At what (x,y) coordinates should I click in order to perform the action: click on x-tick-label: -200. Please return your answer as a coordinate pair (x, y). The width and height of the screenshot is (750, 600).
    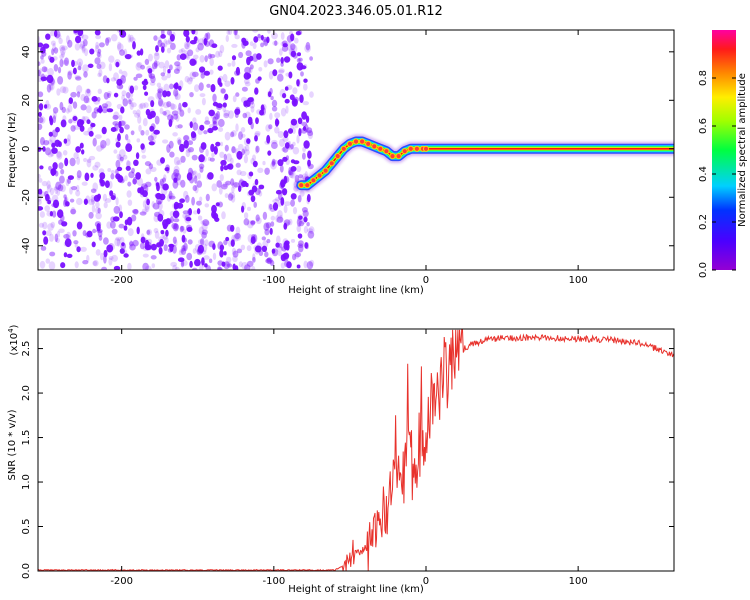
    Looking at the image, I should click on (121, 280).